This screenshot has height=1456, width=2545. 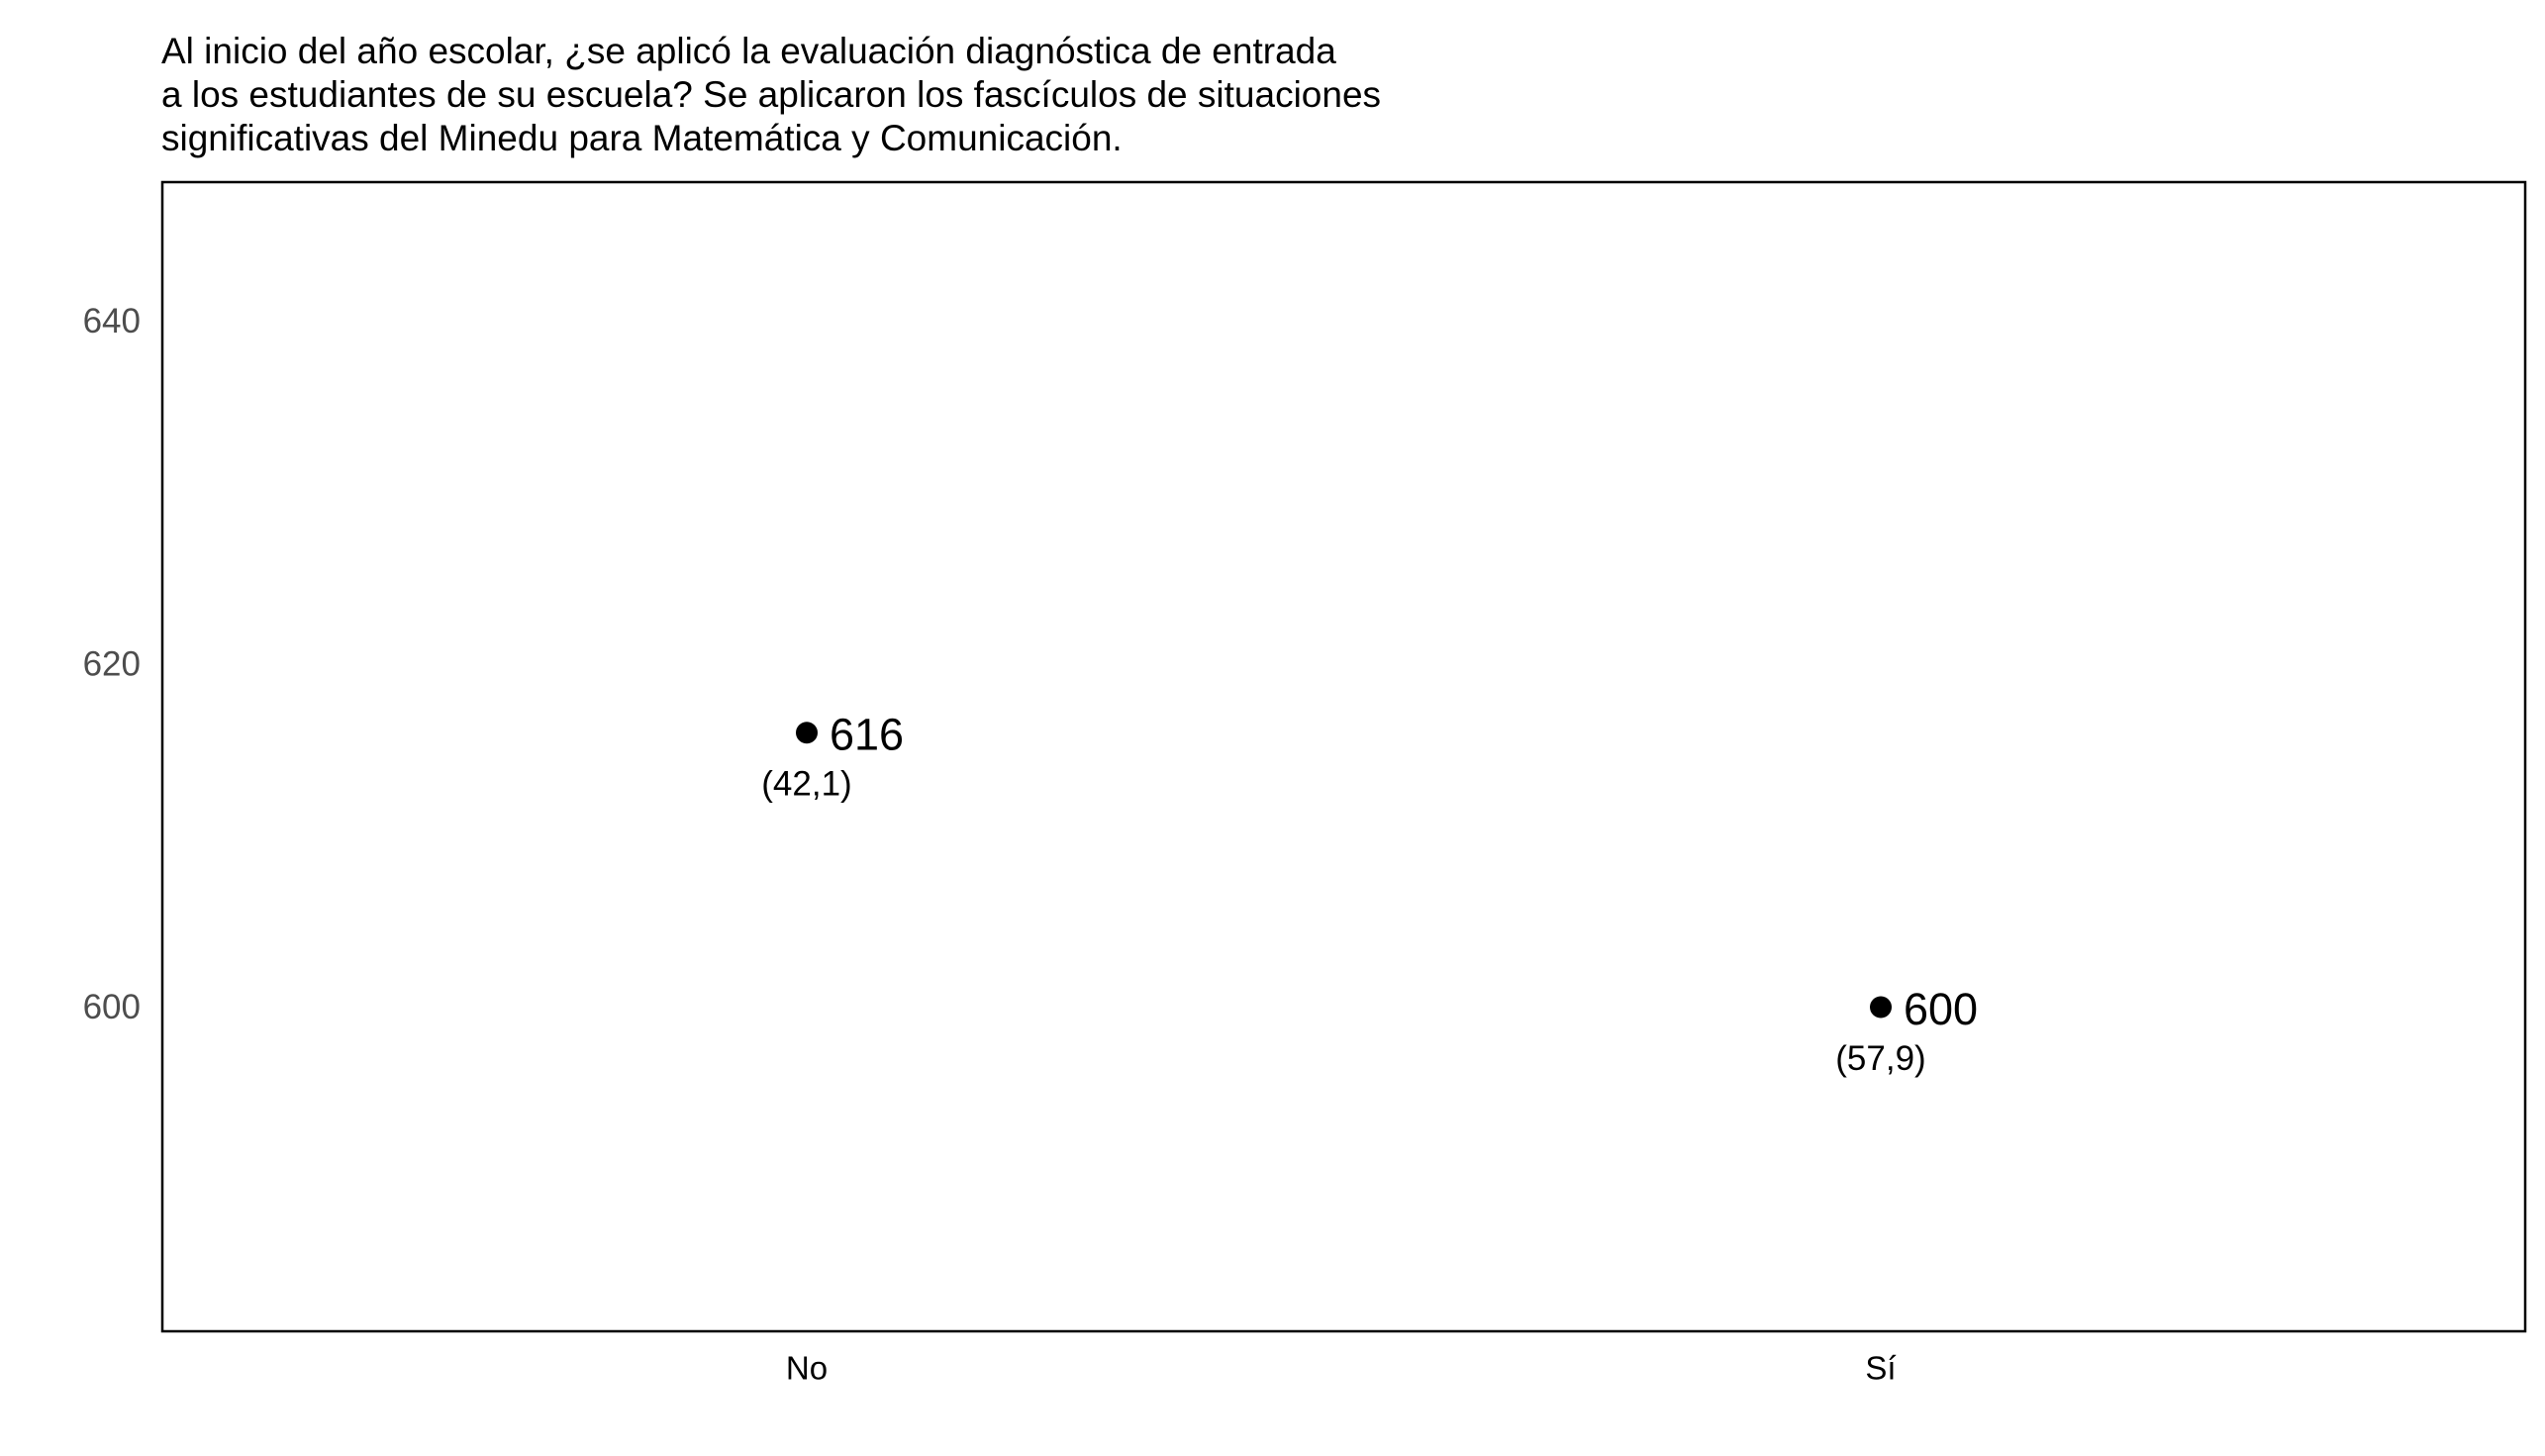 What do you see at coordinates (112, 1007) in the screenshot?
I see `y-tick-label: 600` at bounding box center [112, 1007].